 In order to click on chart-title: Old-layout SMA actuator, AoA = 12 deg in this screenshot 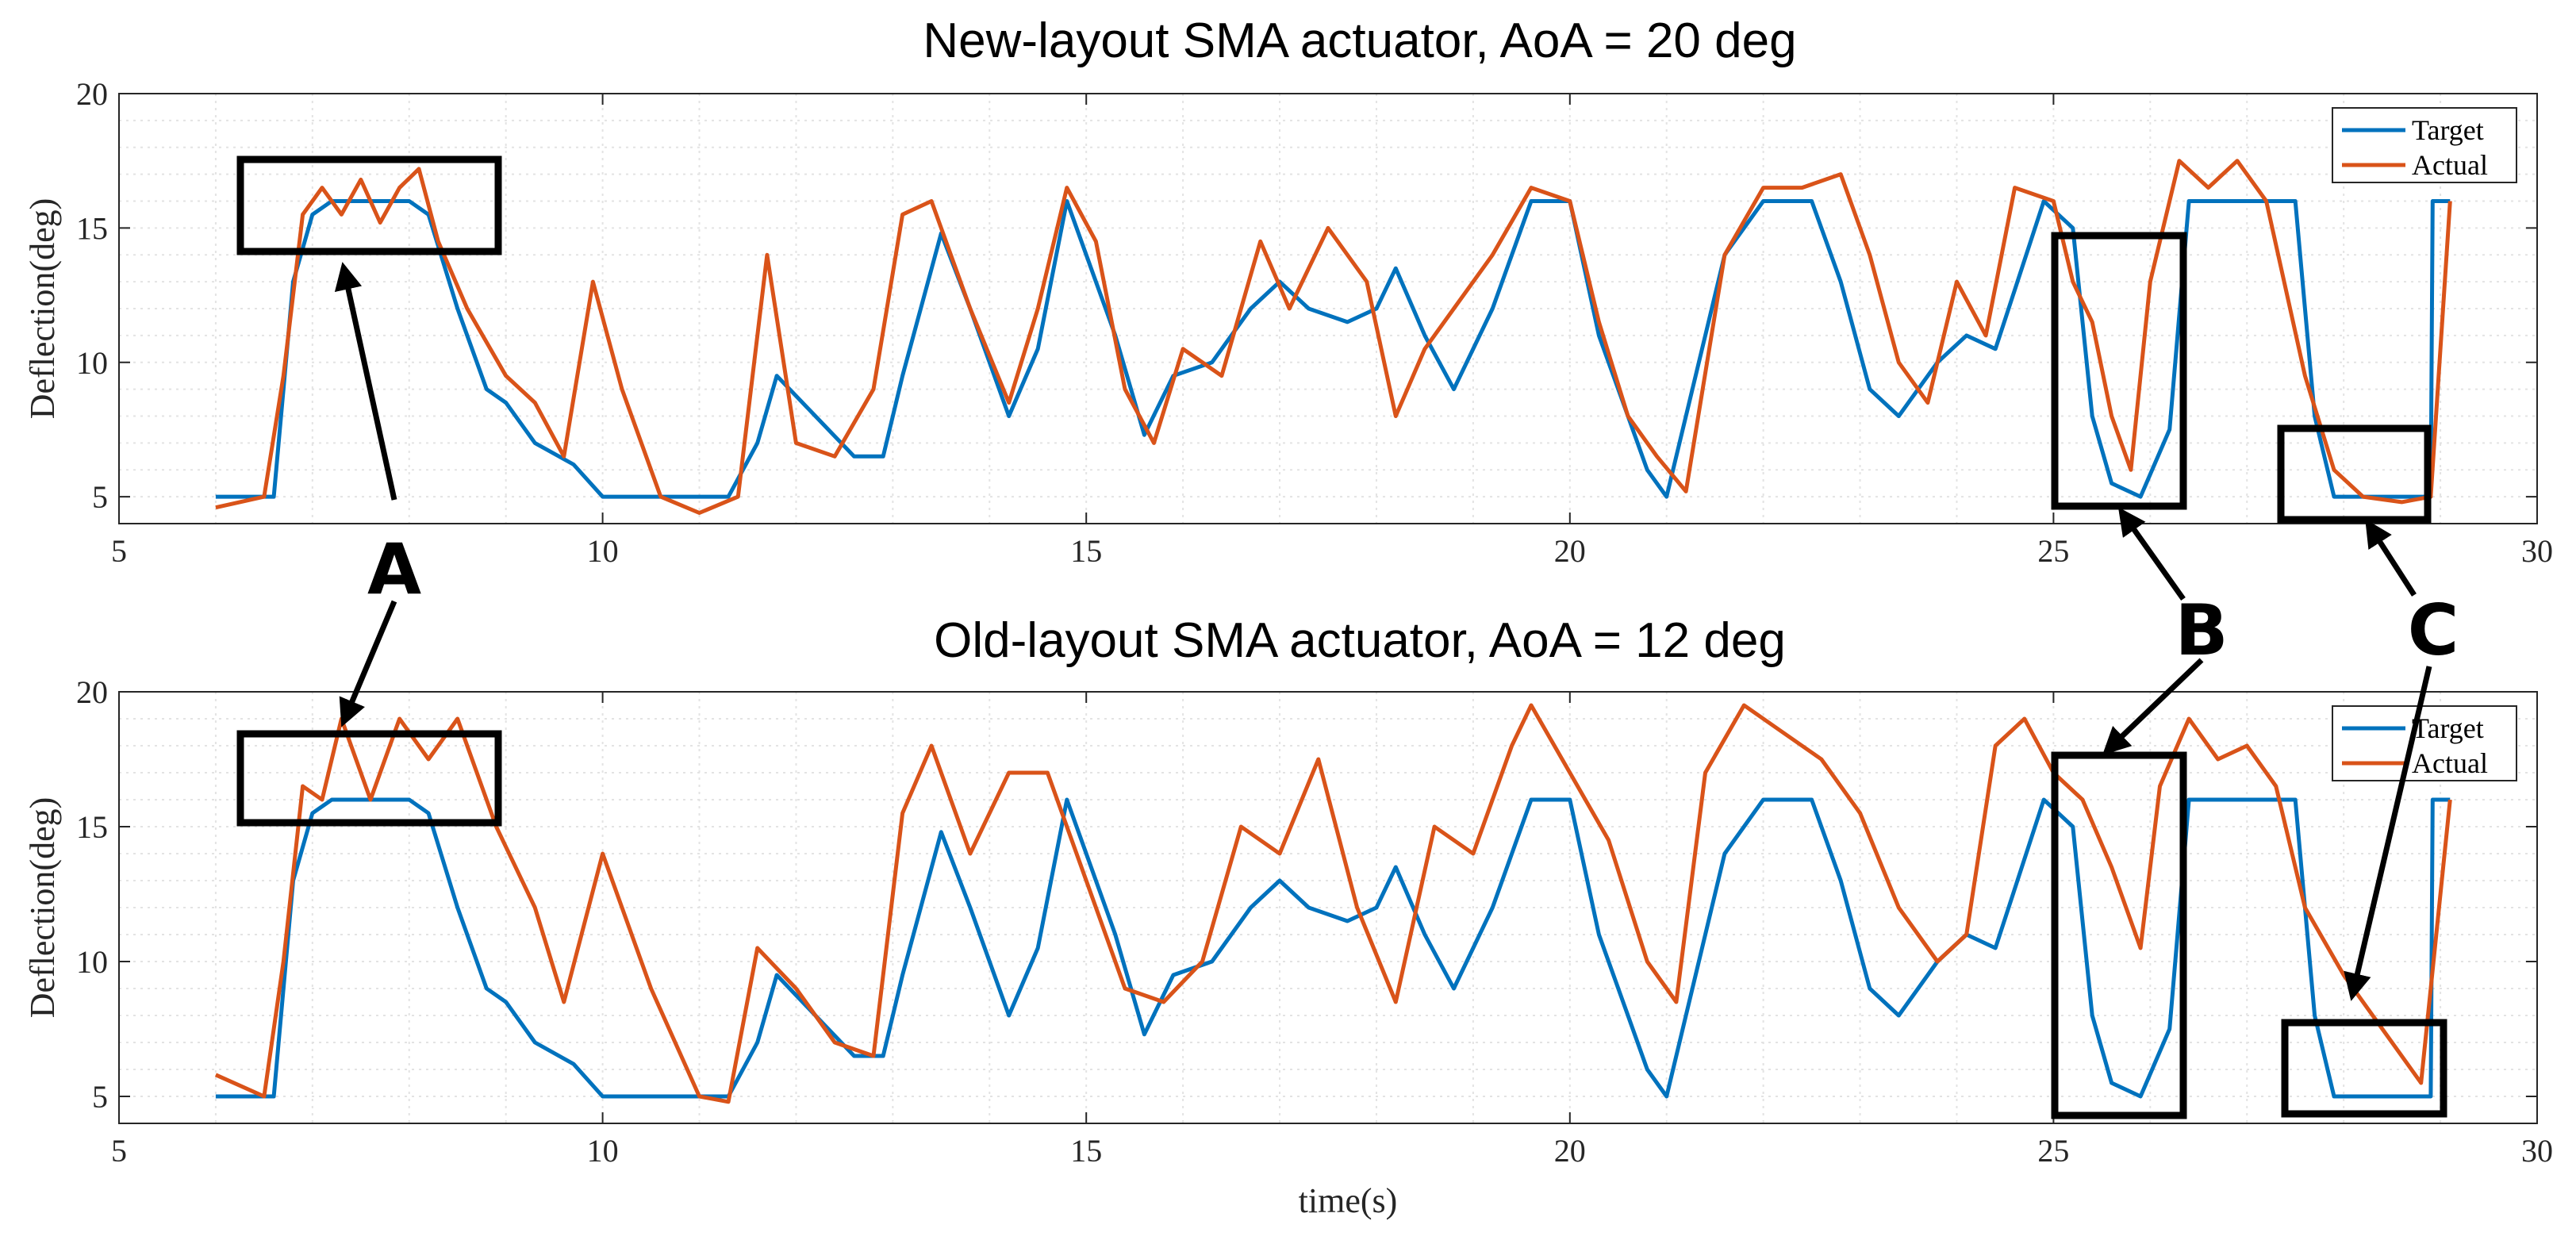, I will do `click(1360, 640)`.